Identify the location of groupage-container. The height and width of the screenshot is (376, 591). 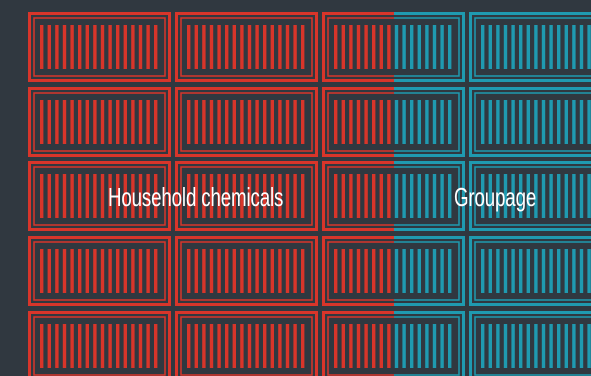
(530, 196).